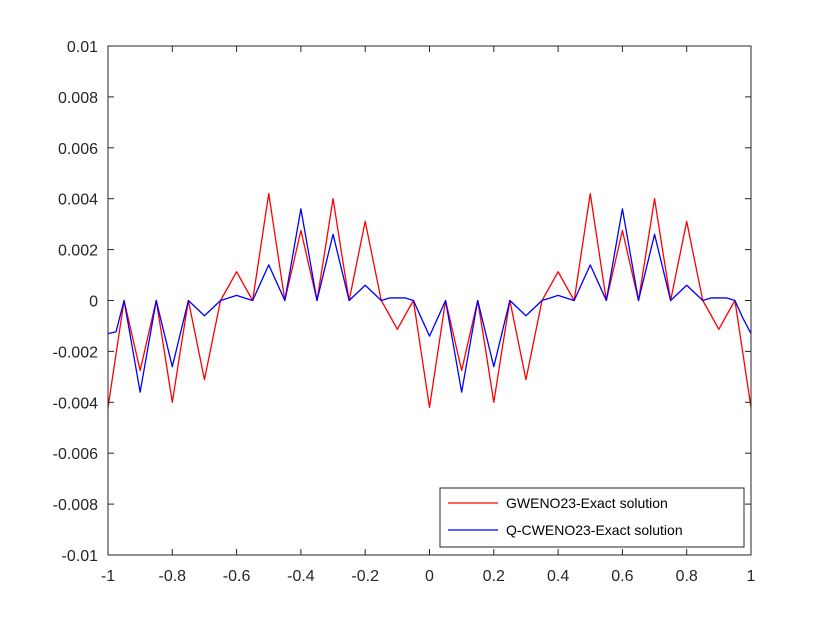  I want to click on x-tick-label: 0.8, so click(687, 576).